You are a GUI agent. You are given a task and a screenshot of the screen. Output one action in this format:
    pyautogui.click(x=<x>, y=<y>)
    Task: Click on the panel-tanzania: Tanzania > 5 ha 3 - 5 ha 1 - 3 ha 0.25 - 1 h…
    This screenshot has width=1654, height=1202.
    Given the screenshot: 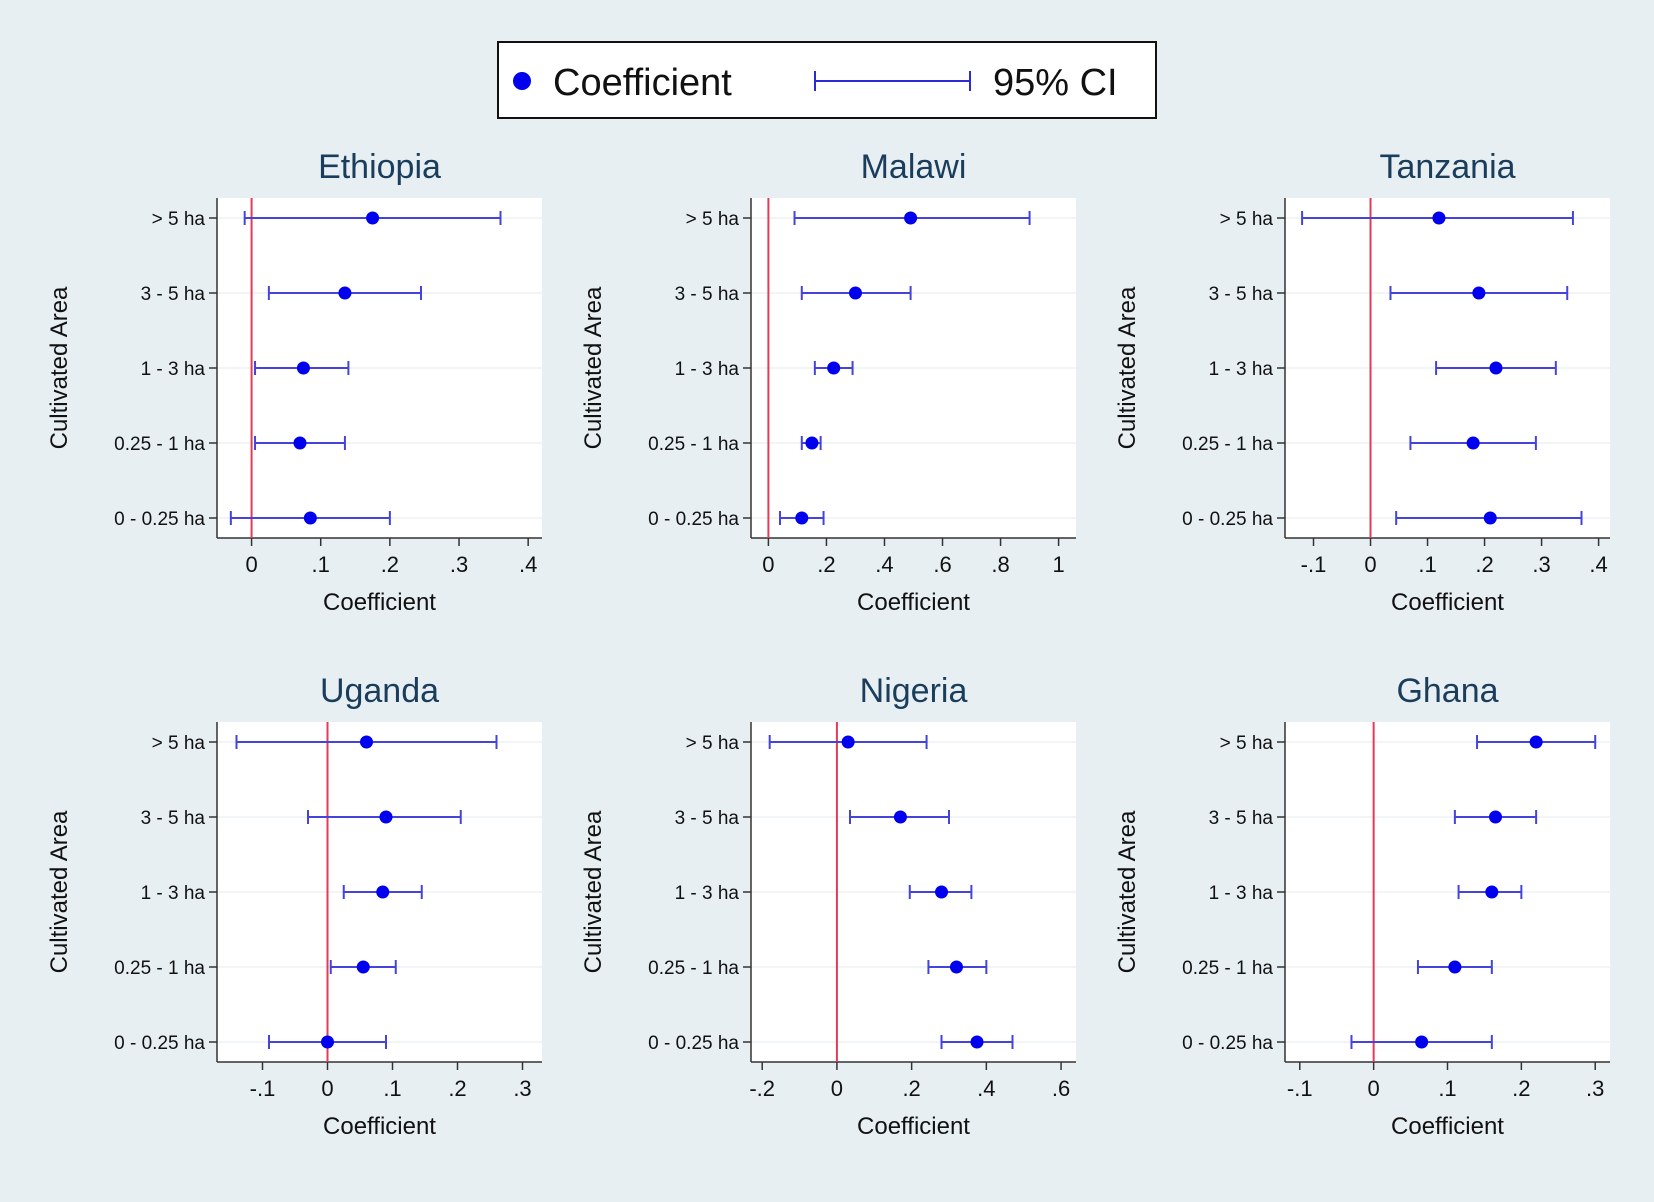 What is the action you would take?
    pyautogui.click(x=1362, y=382)
    